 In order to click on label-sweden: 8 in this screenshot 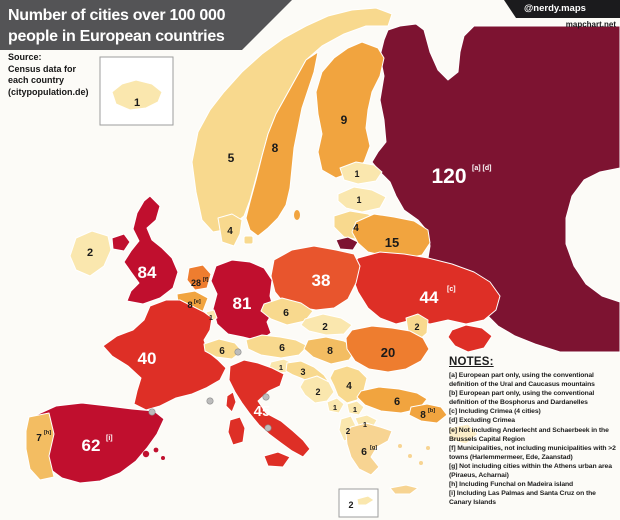, I will do `click(275, 148)`.